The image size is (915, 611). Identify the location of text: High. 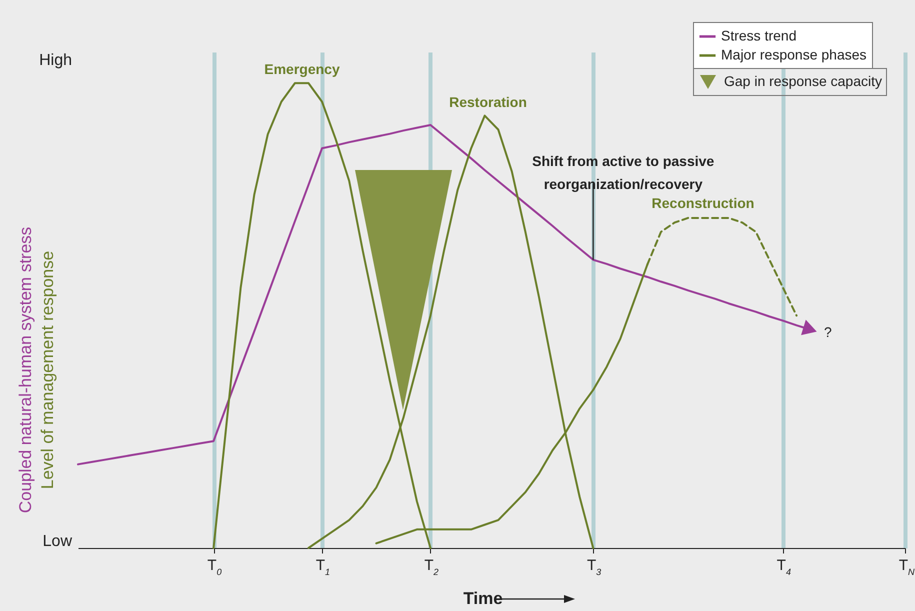
(55, 60).